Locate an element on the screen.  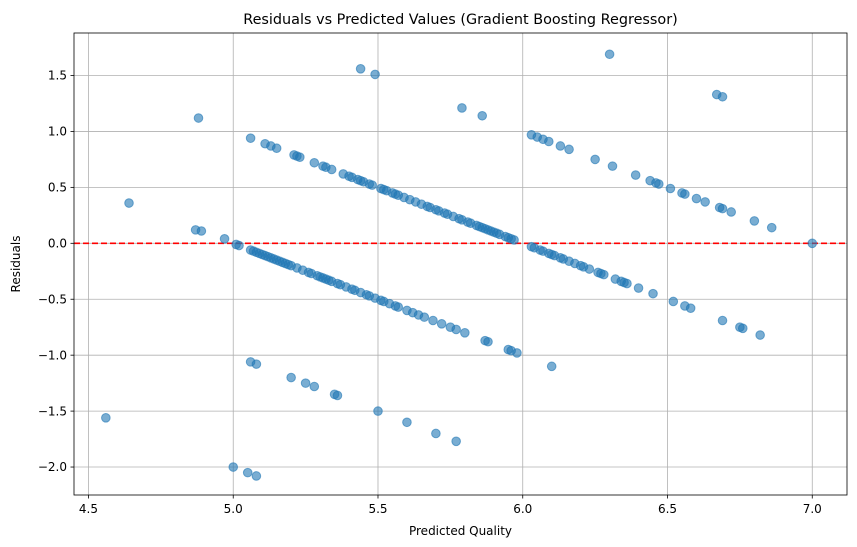
y-tick-label: 0.0 is located at coordinates (57, 244).